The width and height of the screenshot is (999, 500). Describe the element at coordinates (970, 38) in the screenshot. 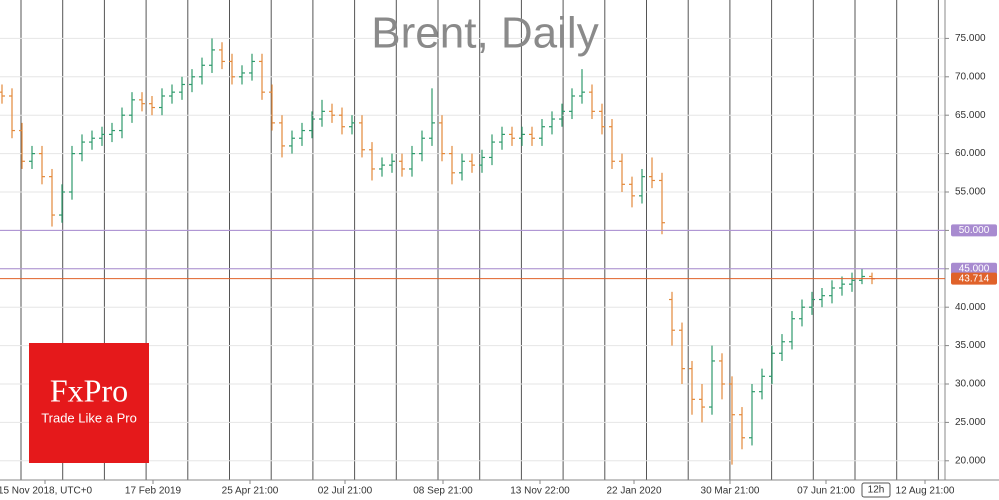

I see `y-tick-label: 75.000` at that location.